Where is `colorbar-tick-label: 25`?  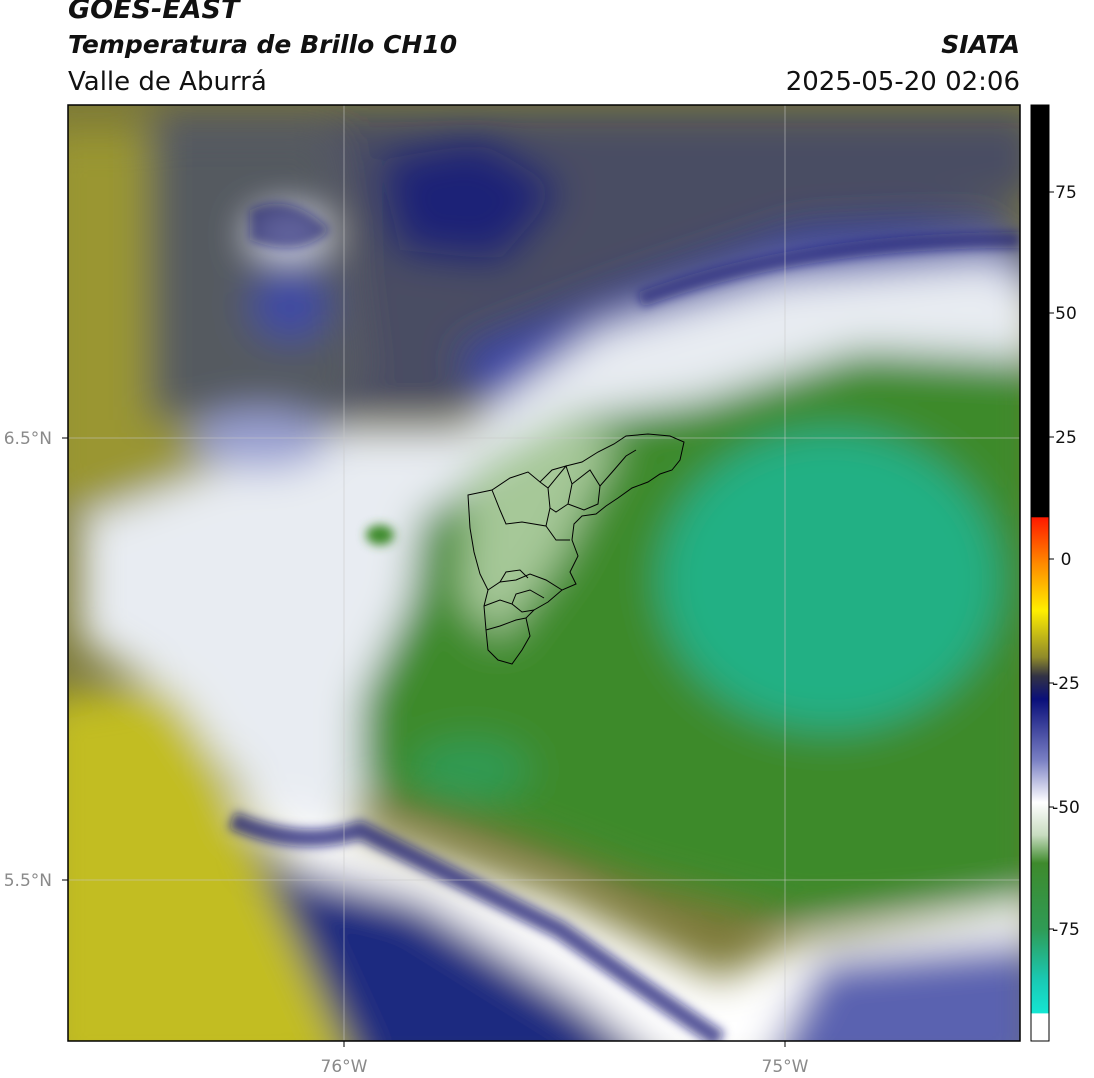
colorbar-tick-label: 25 is located at coordinates (1066, 438).